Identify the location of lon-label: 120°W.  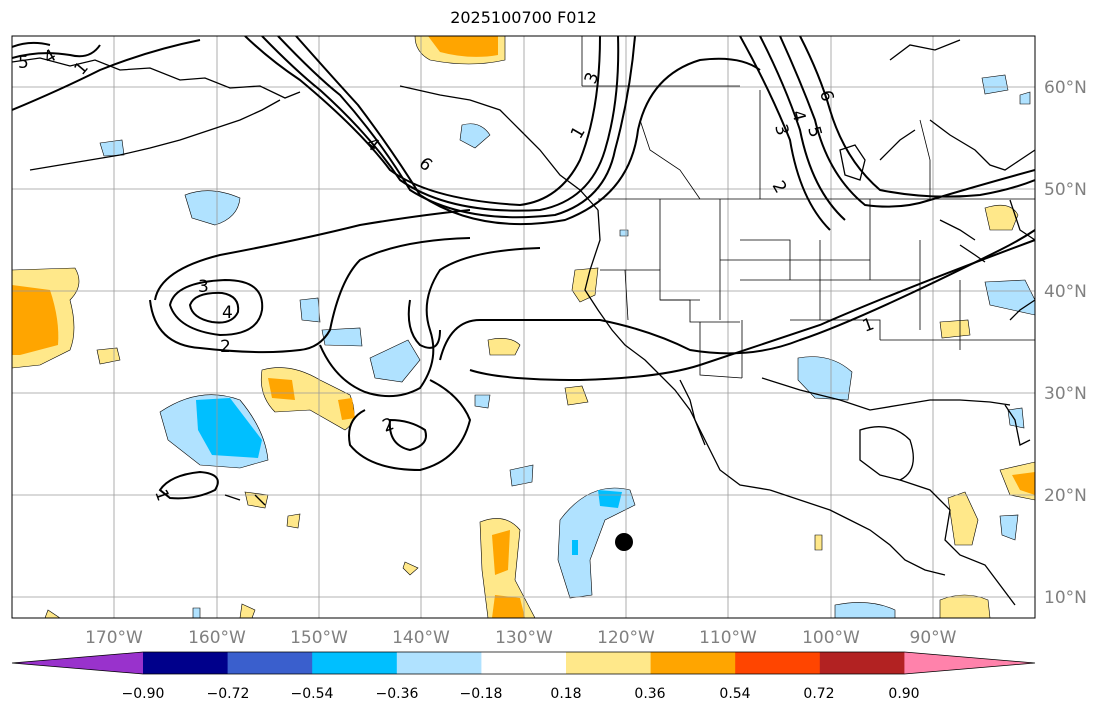
(626, 638).